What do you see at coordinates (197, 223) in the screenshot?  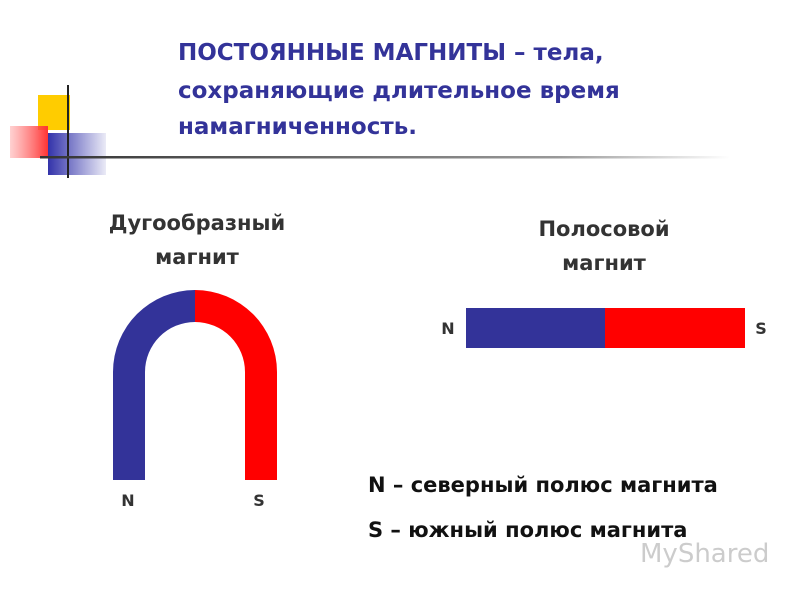 I see `caption: Дугообразный` at bounding box center [197, 223].